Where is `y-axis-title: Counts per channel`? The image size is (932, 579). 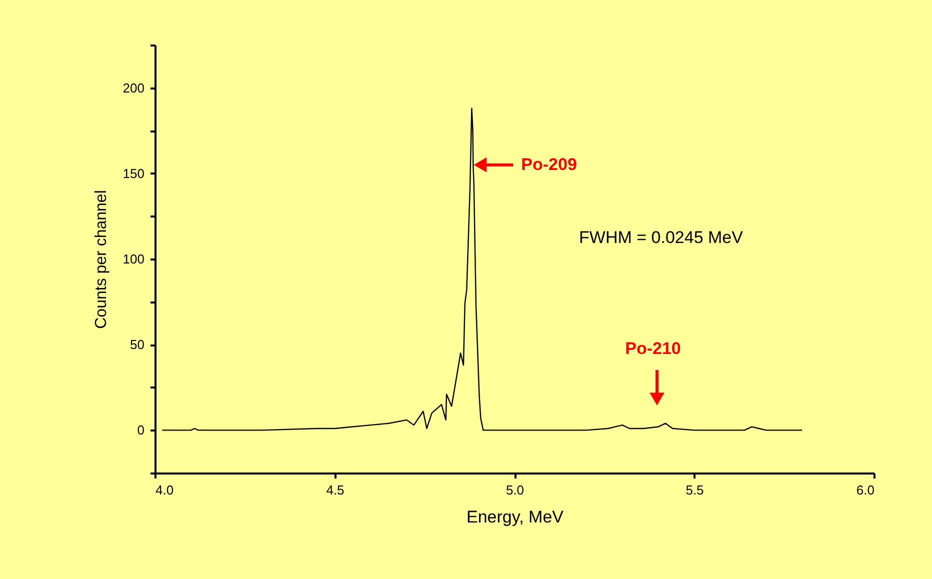
y-axis-title: Counts per channel is located at coordinates (101, 259).